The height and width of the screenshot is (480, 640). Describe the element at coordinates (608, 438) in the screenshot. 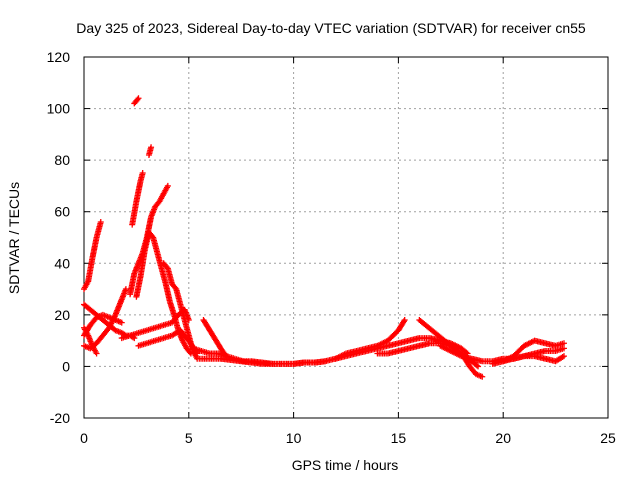

I see `x-tick-label: 25` at that location.